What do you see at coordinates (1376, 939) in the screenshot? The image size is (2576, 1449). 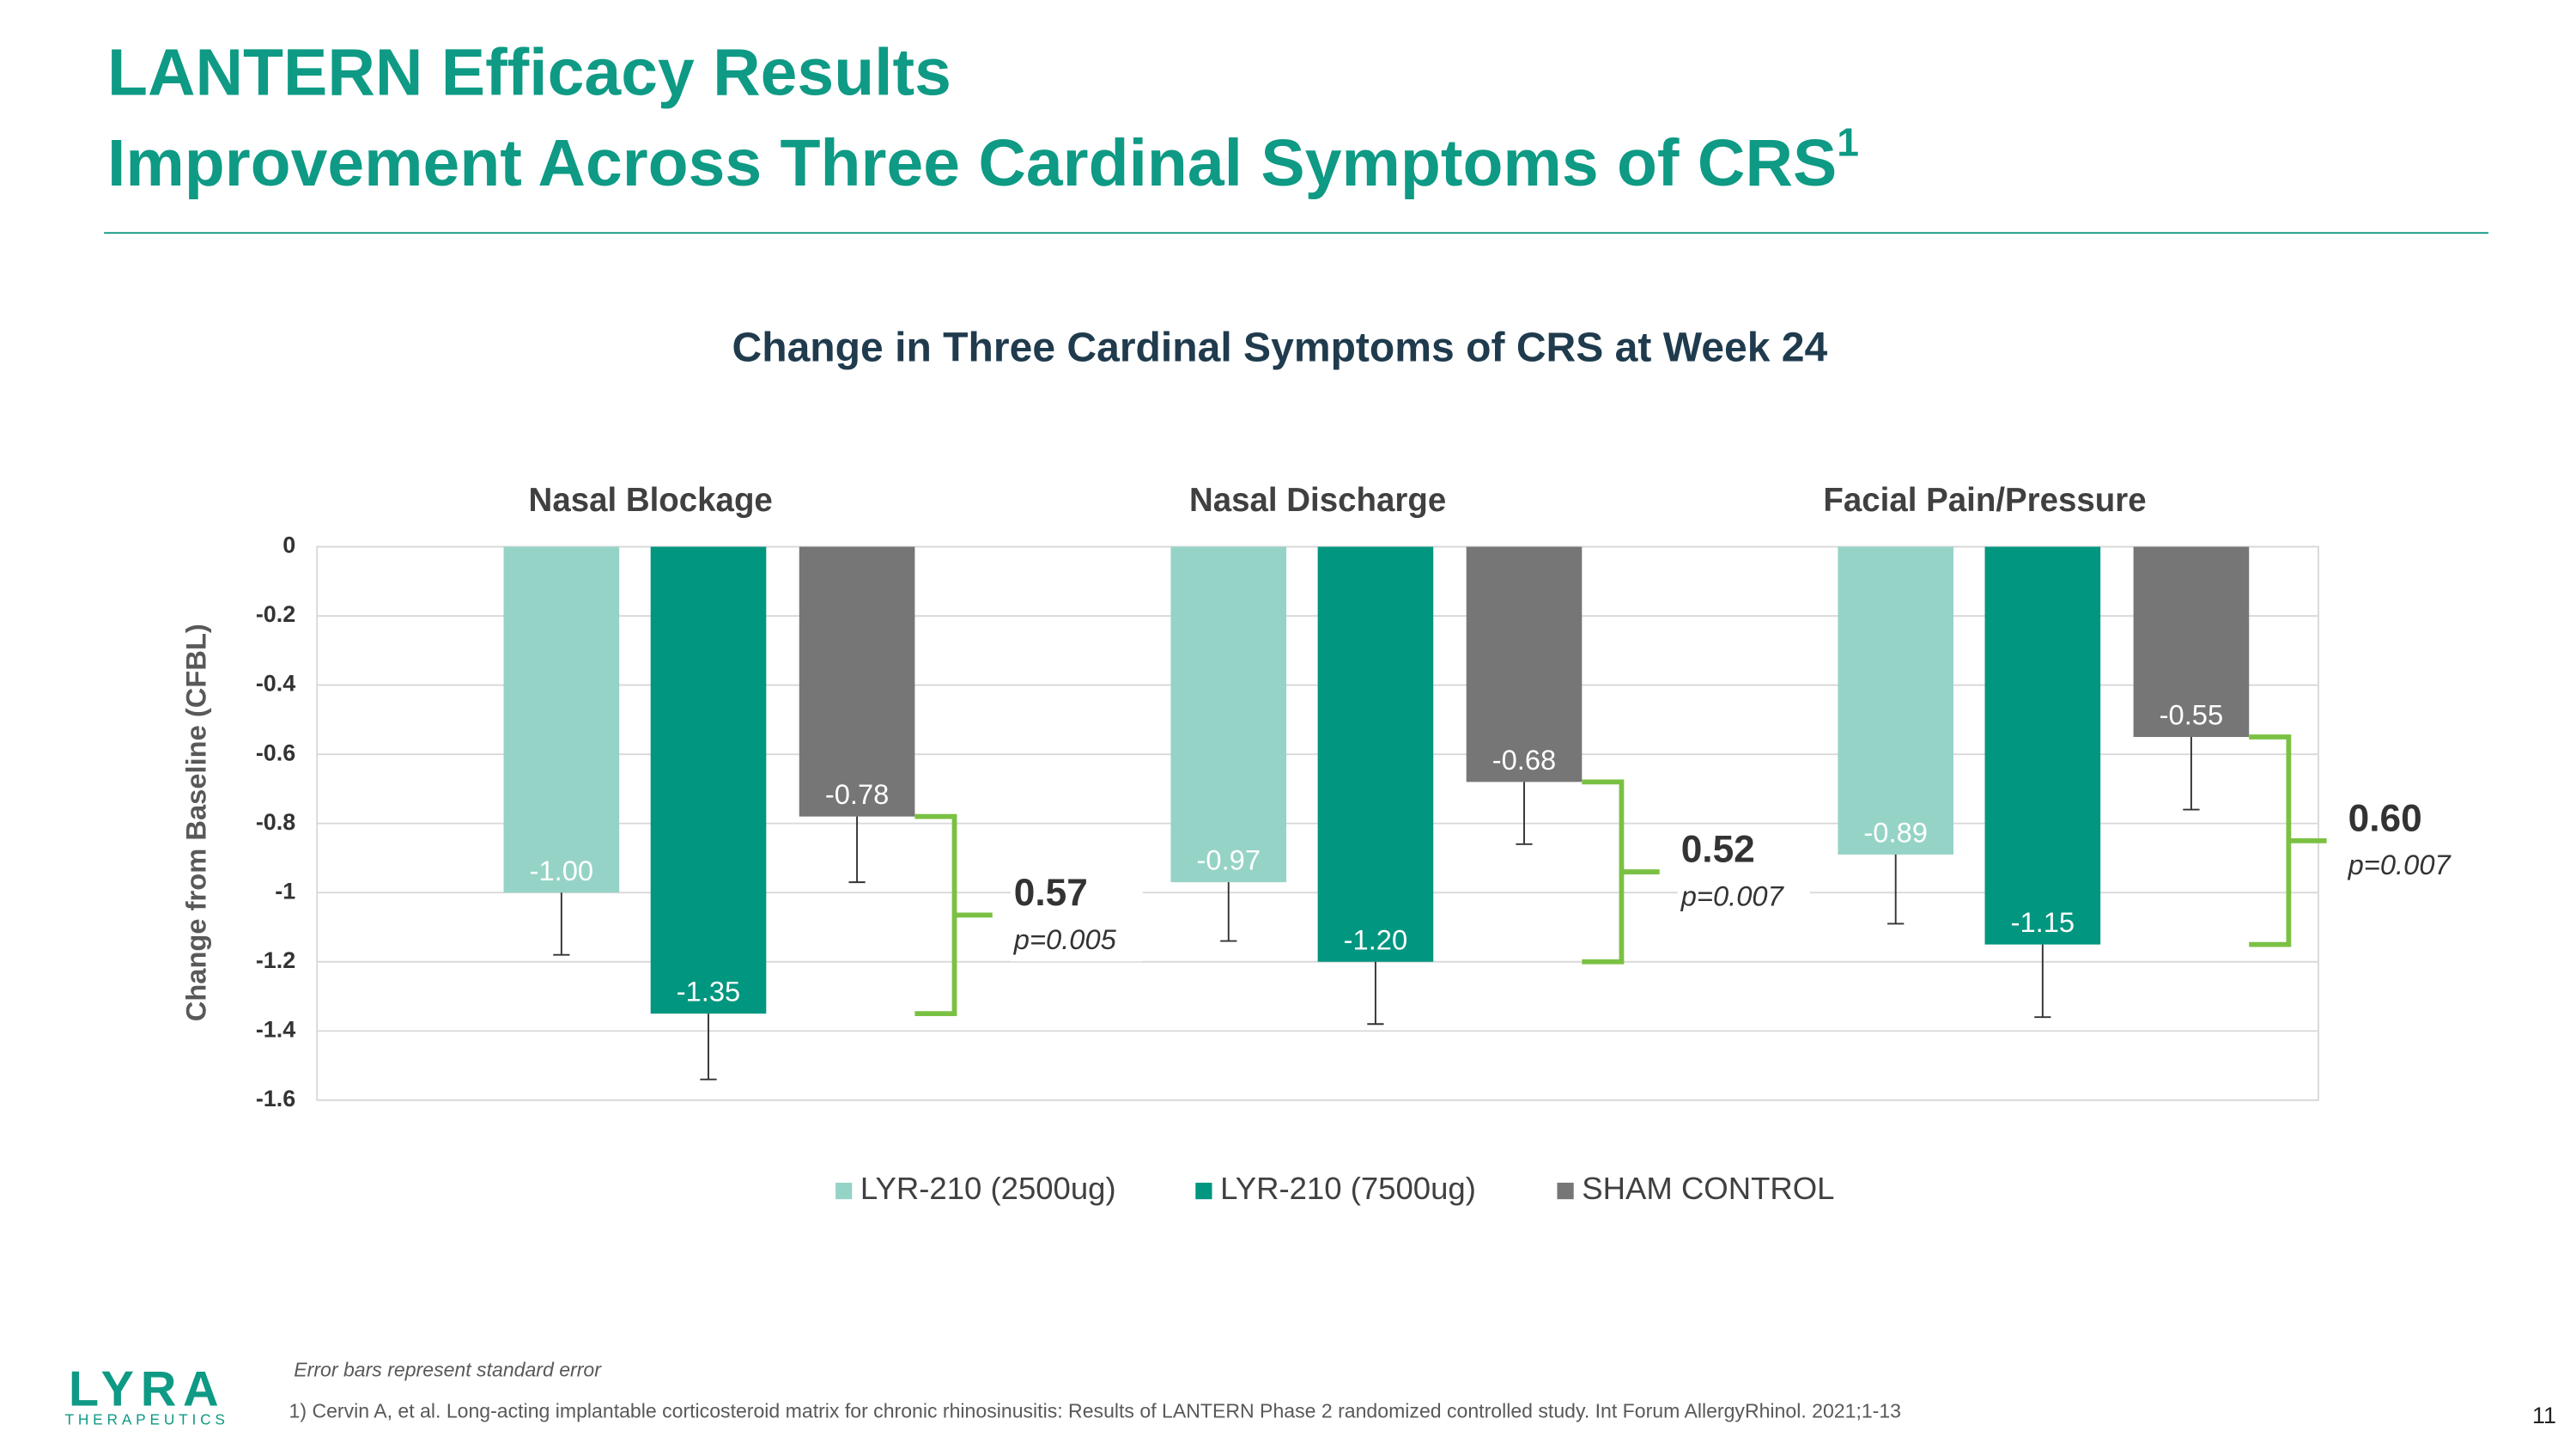 I see `value-label: -1.20` at bounding box center [1376, 939].